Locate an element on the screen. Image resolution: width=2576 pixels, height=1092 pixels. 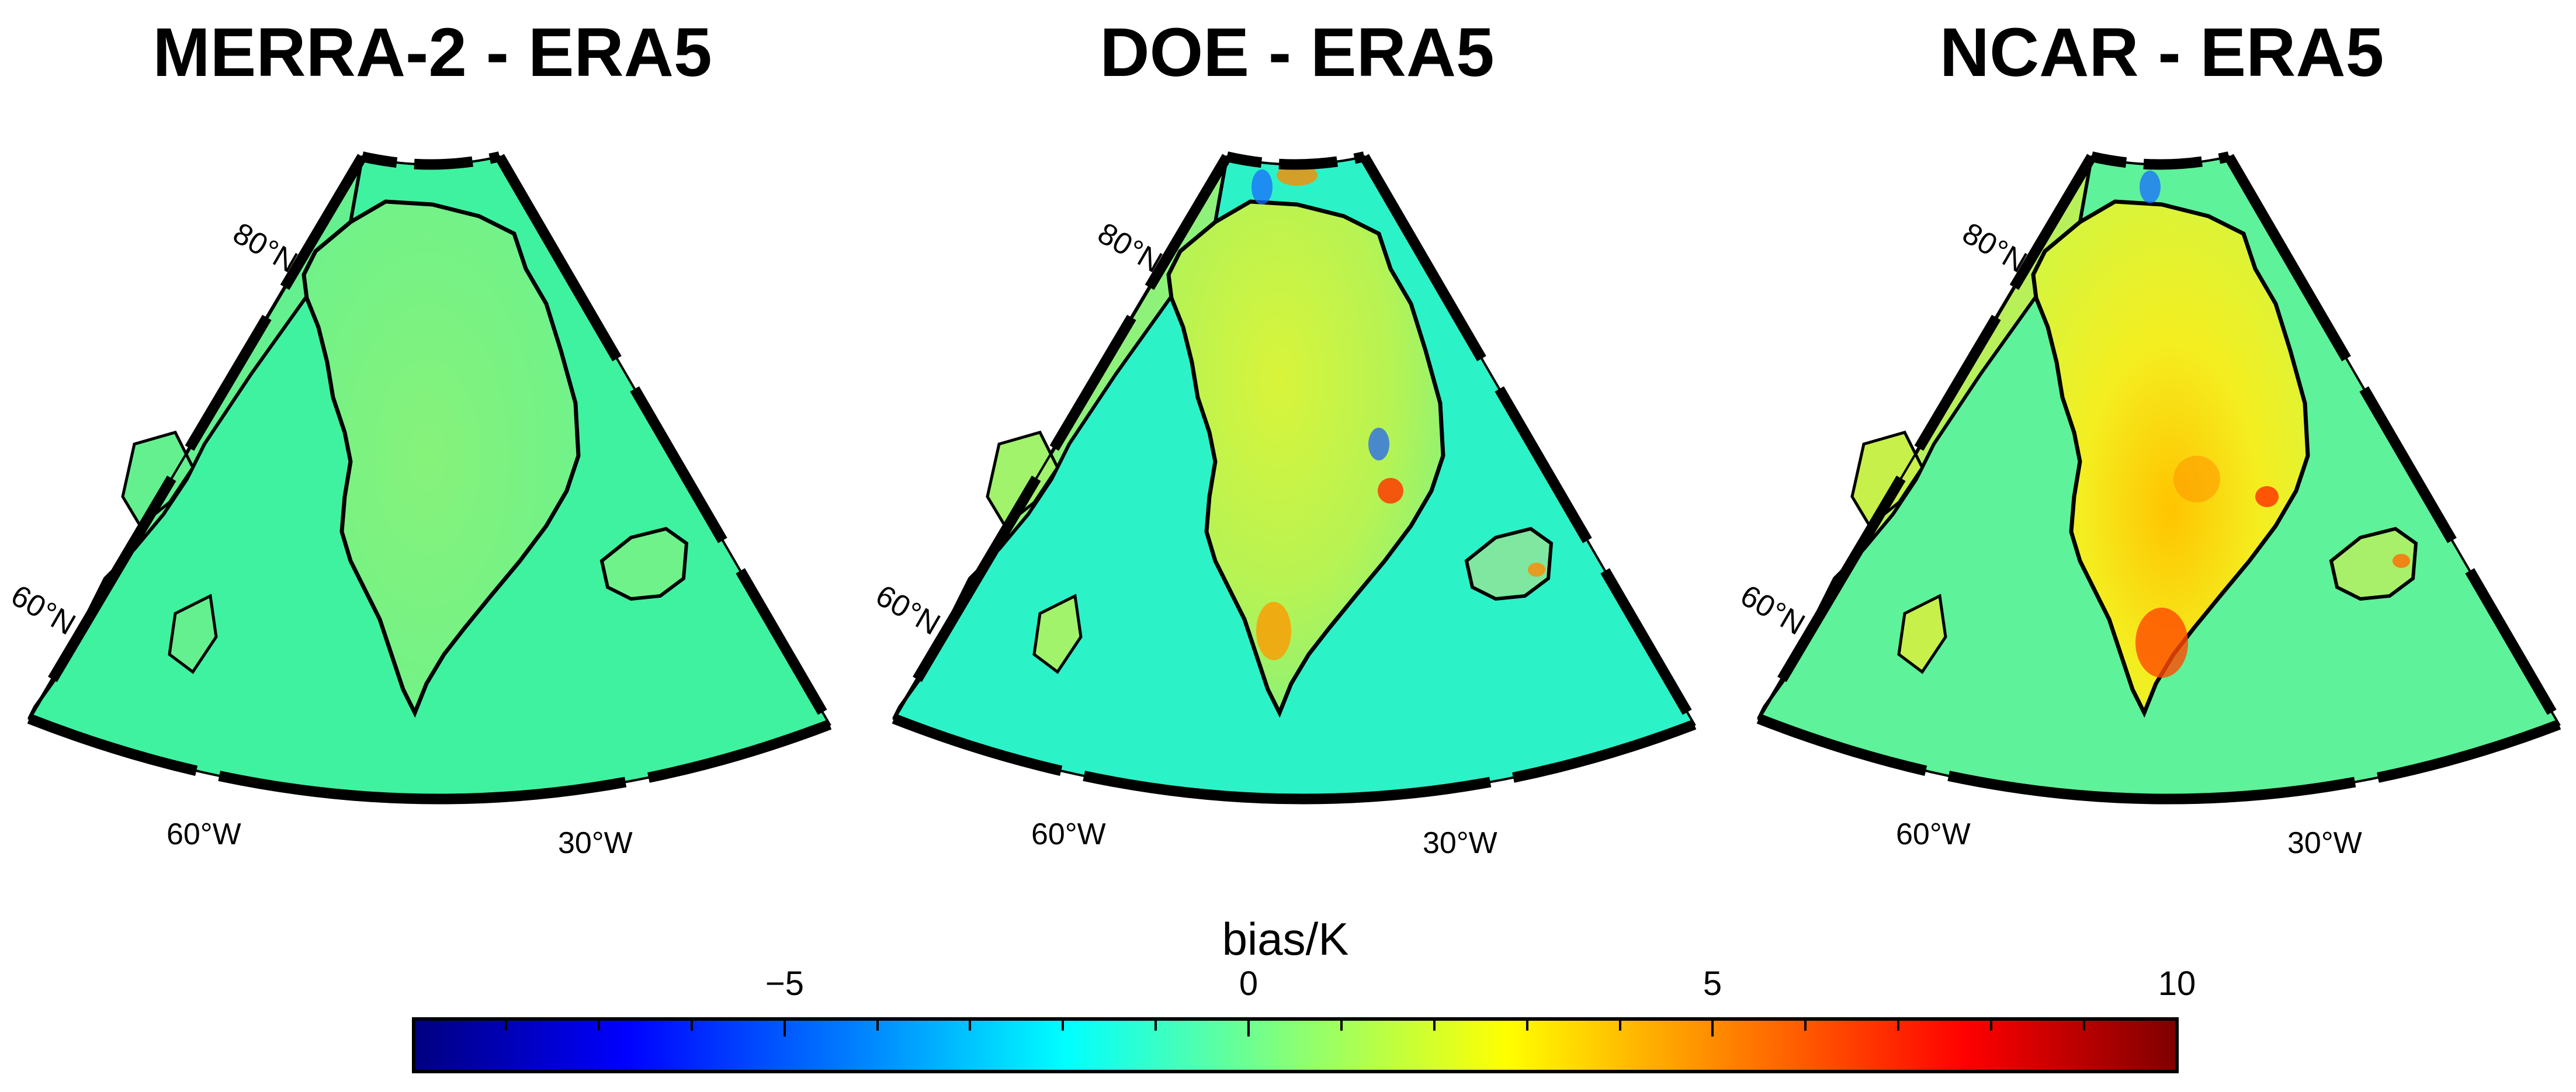
lon-label-30w-ncar: 30°W is located at coordinates (2324, 843).